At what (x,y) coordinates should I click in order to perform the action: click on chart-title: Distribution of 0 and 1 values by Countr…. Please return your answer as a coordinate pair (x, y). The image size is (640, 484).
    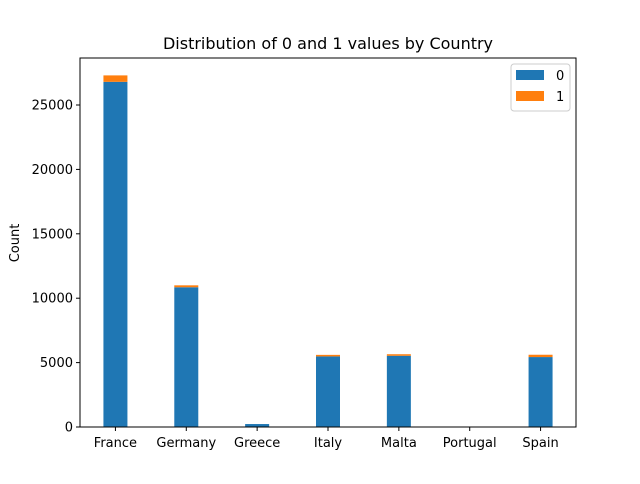
    Looking at the image, I should click on (328, 43).